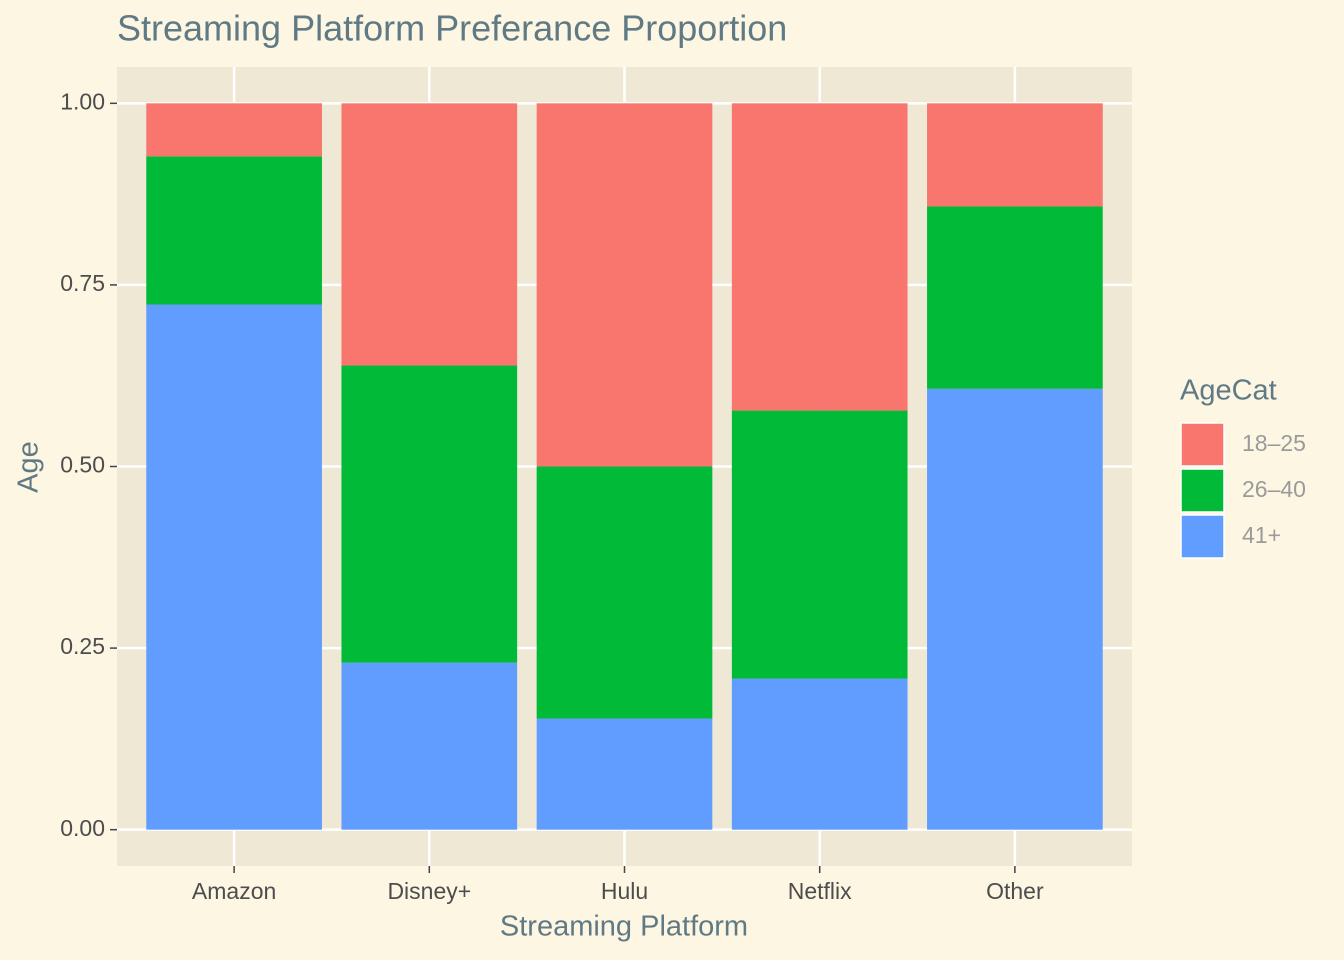  I want to click on chart-title: Streaming Platform Preferance Proportion, so click(452, 28).